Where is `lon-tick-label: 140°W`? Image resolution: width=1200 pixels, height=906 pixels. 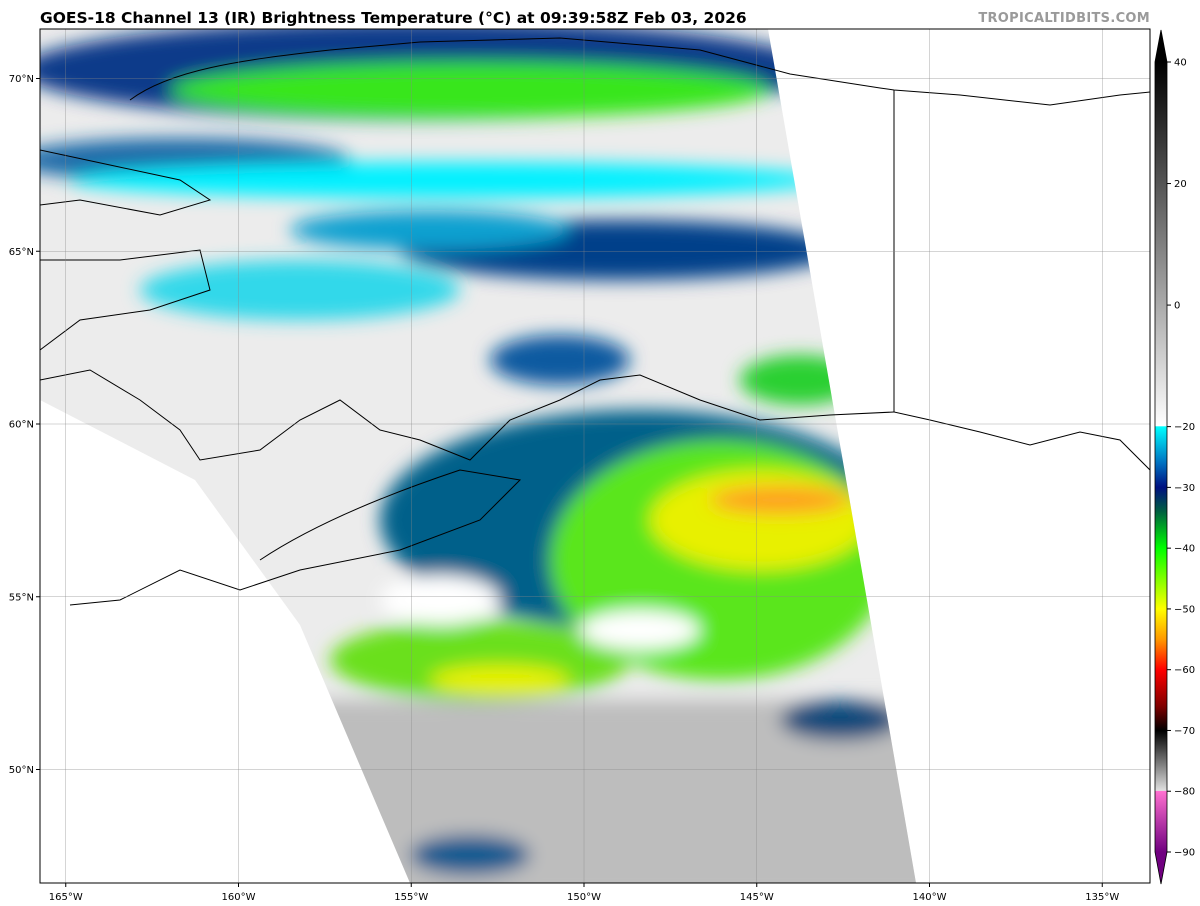
lon-tick-label: 140°W is located at coordinates (930, 897).